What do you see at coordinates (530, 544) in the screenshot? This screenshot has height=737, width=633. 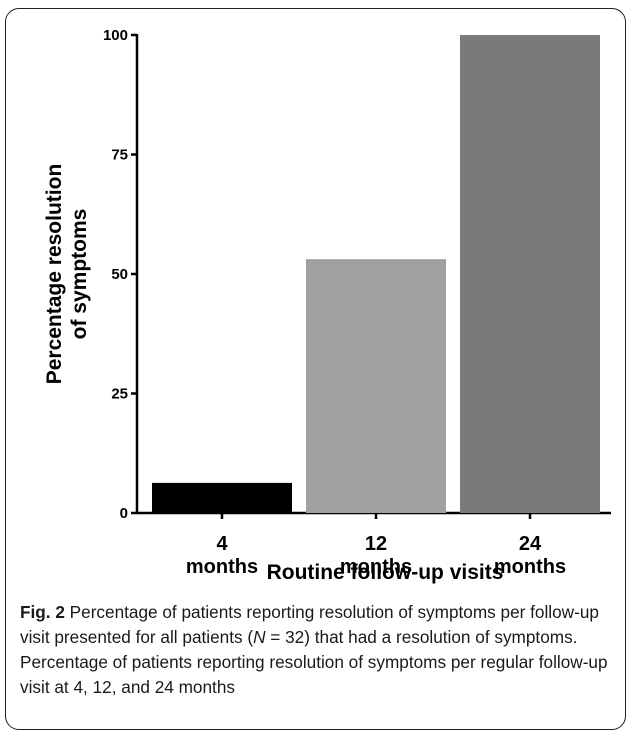 I see `x-tick-label: 24` at bounding box center [530, 544].